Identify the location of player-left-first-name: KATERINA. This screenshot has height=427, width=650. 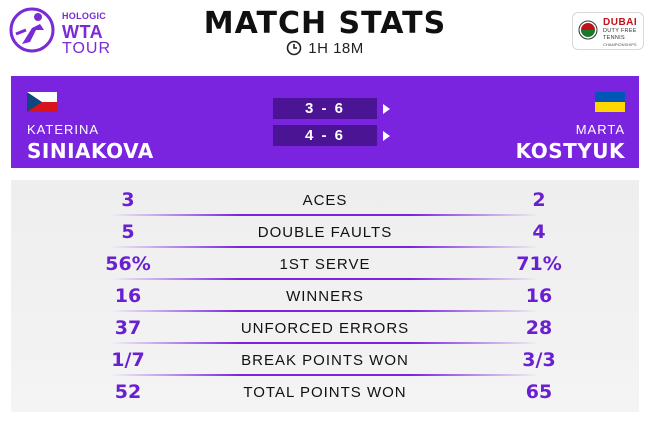
(63, 129).